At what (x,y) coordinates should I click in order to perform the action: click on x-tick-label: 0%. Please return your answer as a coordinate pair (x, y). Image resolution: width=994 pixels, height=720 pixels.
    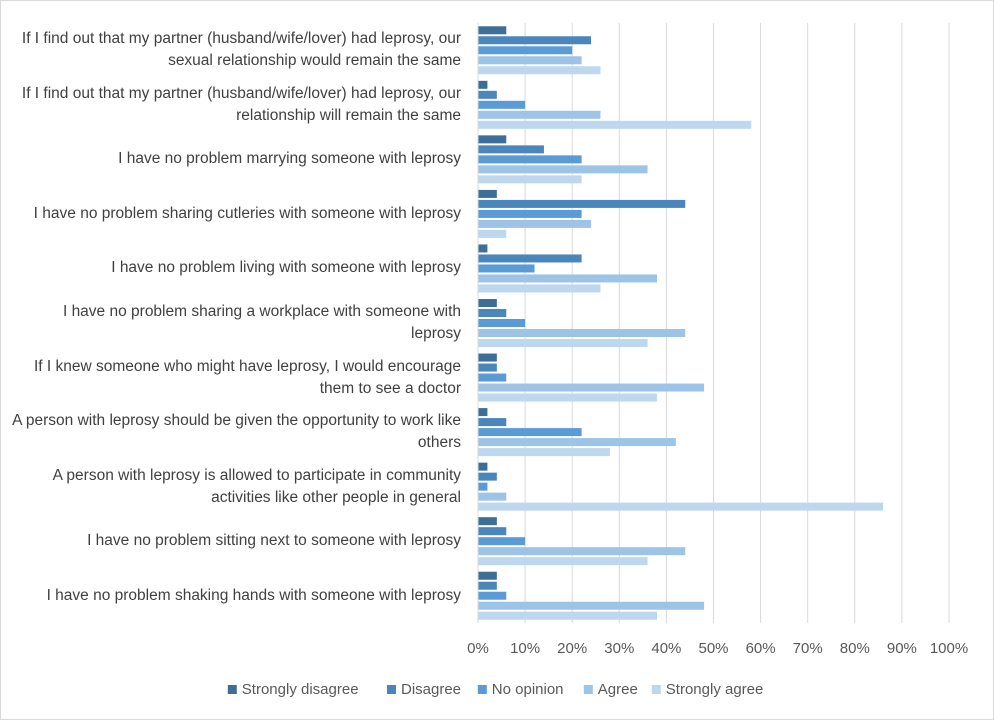
    Looking at the image, I should click on (478, 648).